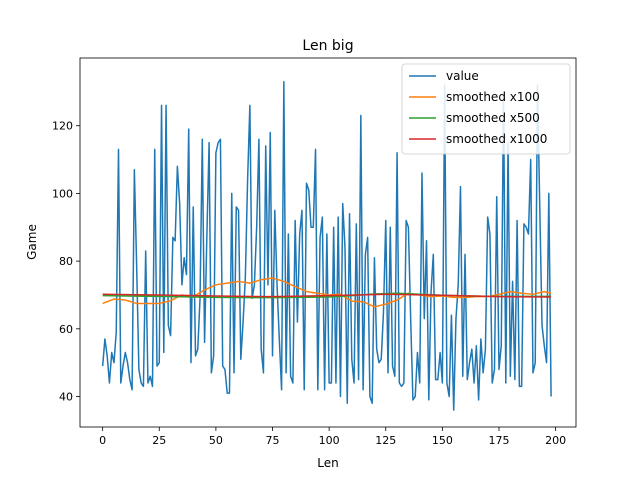 The width and height of the screenshot is (640, 480). What do you see at coordinates (102, 440) in the screenshot?
I see `x-tick-label: 0` at bounding box center [102, 440].